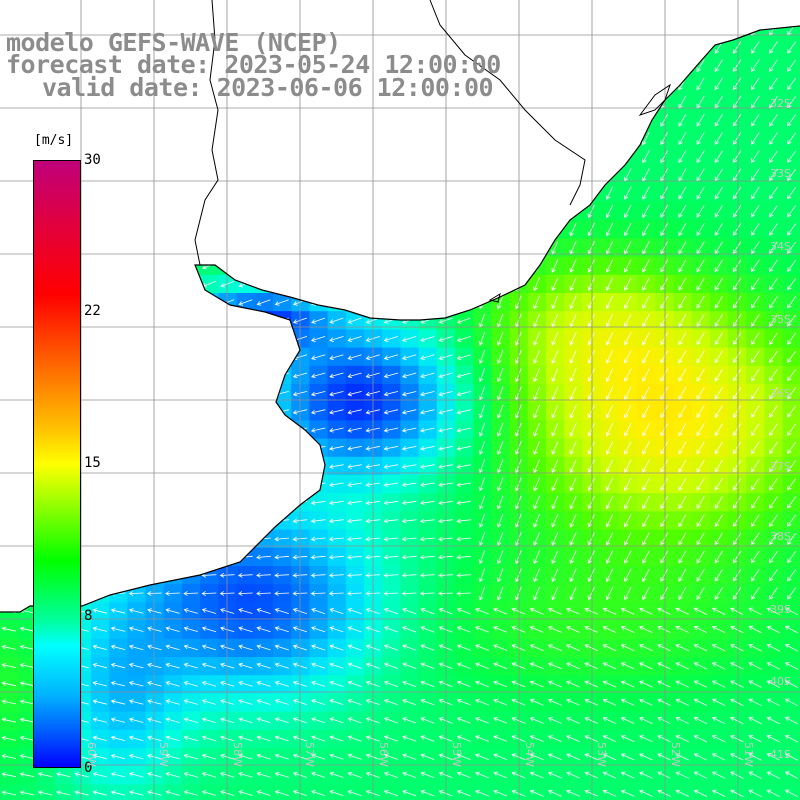  What do you see at coordinates (92, 160) in the screenshot?
I see `colorbar-tick-30: 30` at bounding box center [92, 160].